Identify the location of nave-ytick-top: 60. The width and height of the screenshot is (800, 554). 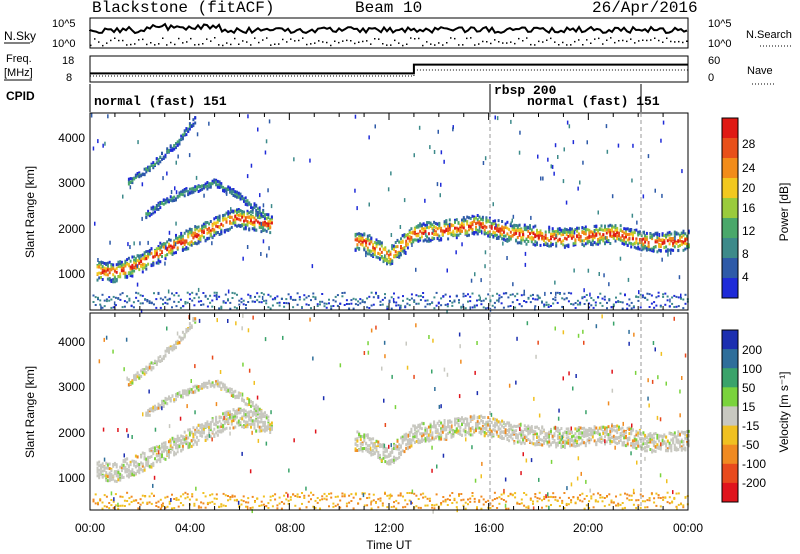
(714, 61).